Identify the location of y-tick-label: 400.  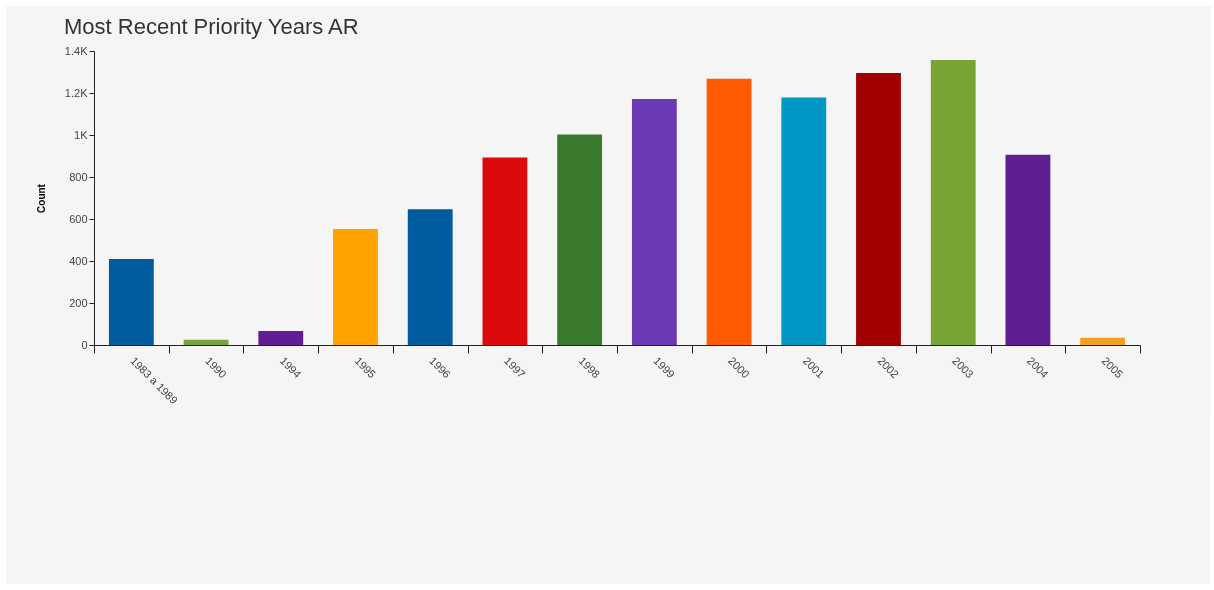
(78, 260).